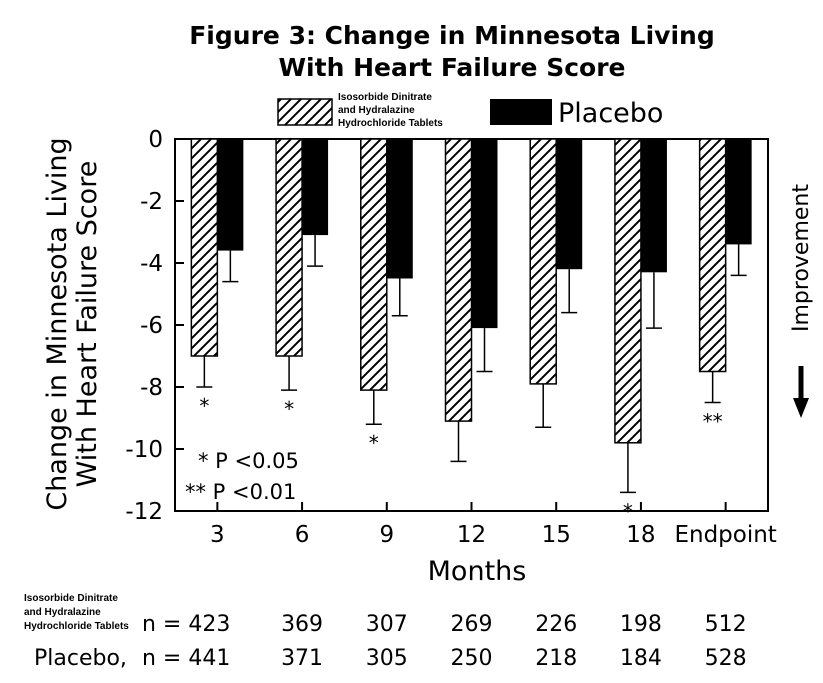  Describe the element at coordinates (376, 110) in the screenshot. I see `legend-label-line-2: and Hydralazine` at that location.